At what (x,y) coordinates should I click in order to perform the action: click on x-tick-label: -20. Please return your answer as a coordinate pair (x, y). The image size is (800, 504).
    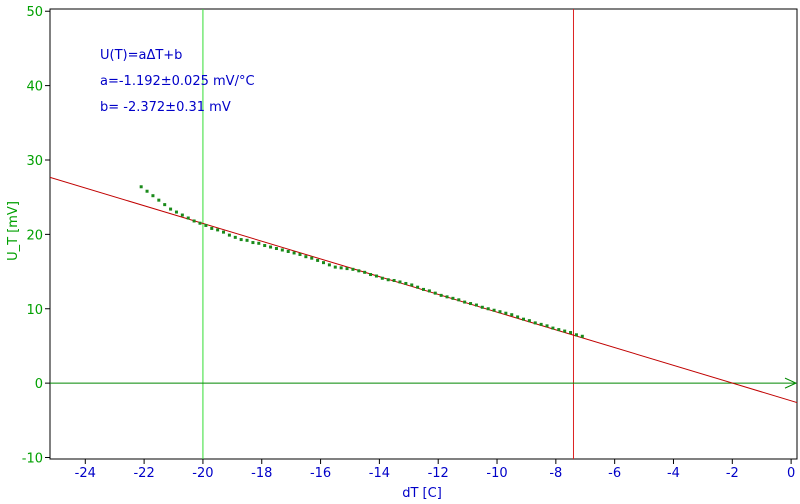
    Looking at the image, I should click on (202, 473).